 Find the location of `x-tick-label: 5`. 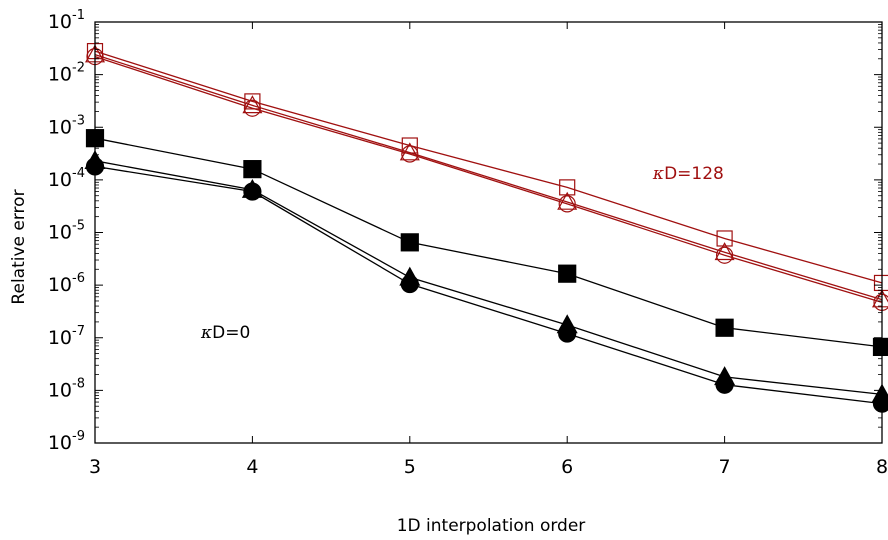

x-tick-label: 5 is located at coordinates (410, 467).